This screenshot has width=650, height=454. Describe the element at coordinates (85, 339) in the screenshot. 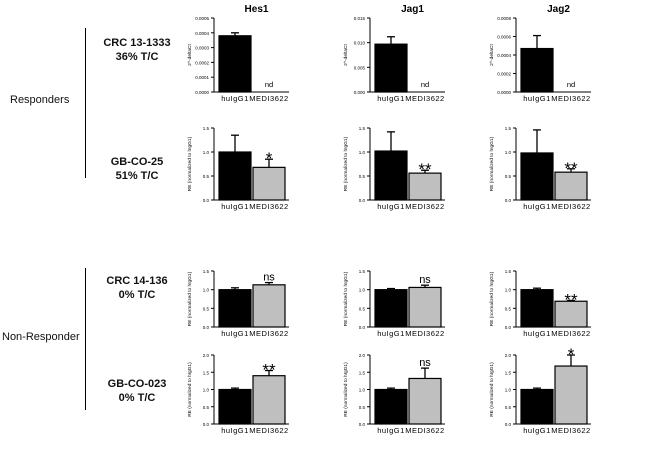

I see `non-responder-bracket` at that location.